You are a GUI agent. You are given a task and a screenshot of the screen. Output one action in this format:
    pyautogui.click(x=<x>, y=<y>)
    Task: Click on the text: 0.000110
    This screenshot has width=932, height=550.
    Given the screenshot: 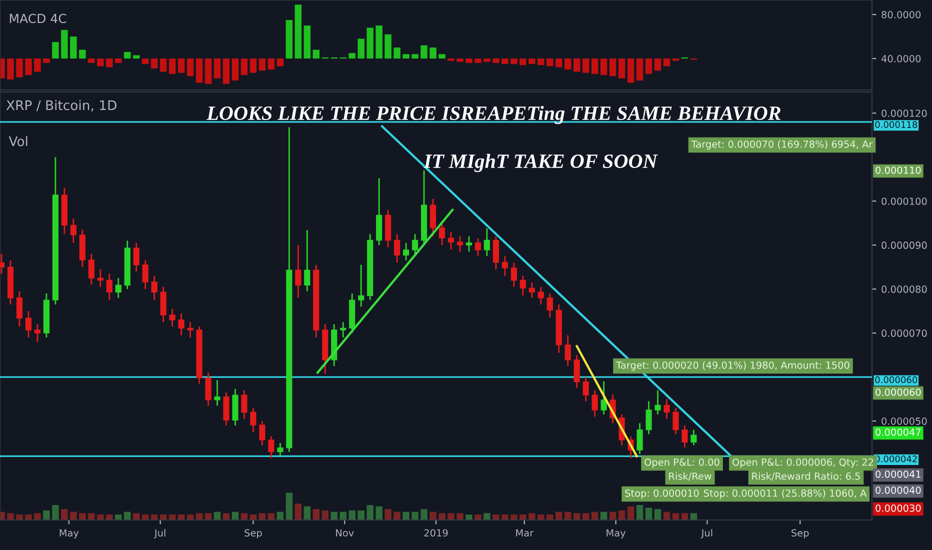 What is the action you would take?
    pyautogui.click(x=898, y=170)
    